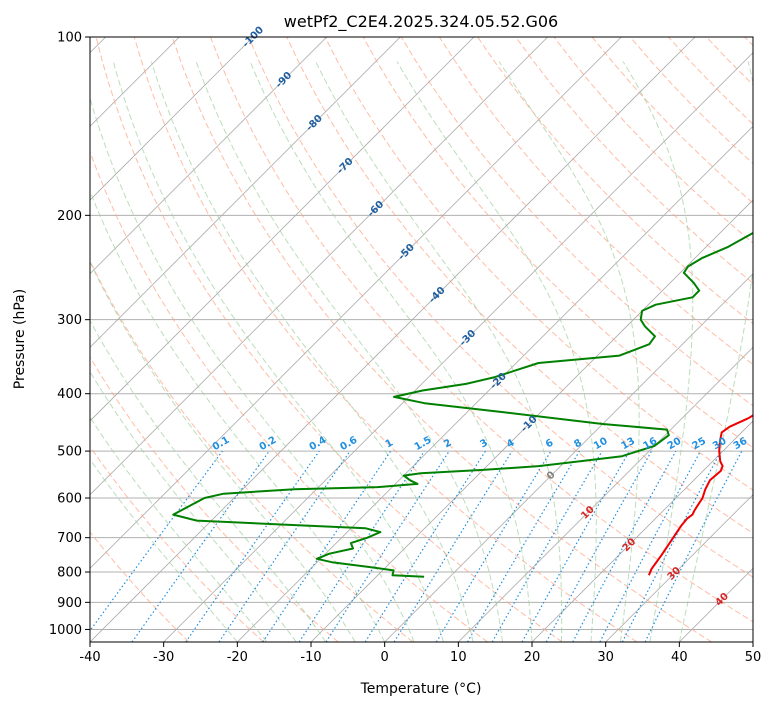 This screenshot has width=775, height=708. Describe the element at coordinates (484, 443) in the screenshot. I see `mixing-ratio-label: 3` at that location.